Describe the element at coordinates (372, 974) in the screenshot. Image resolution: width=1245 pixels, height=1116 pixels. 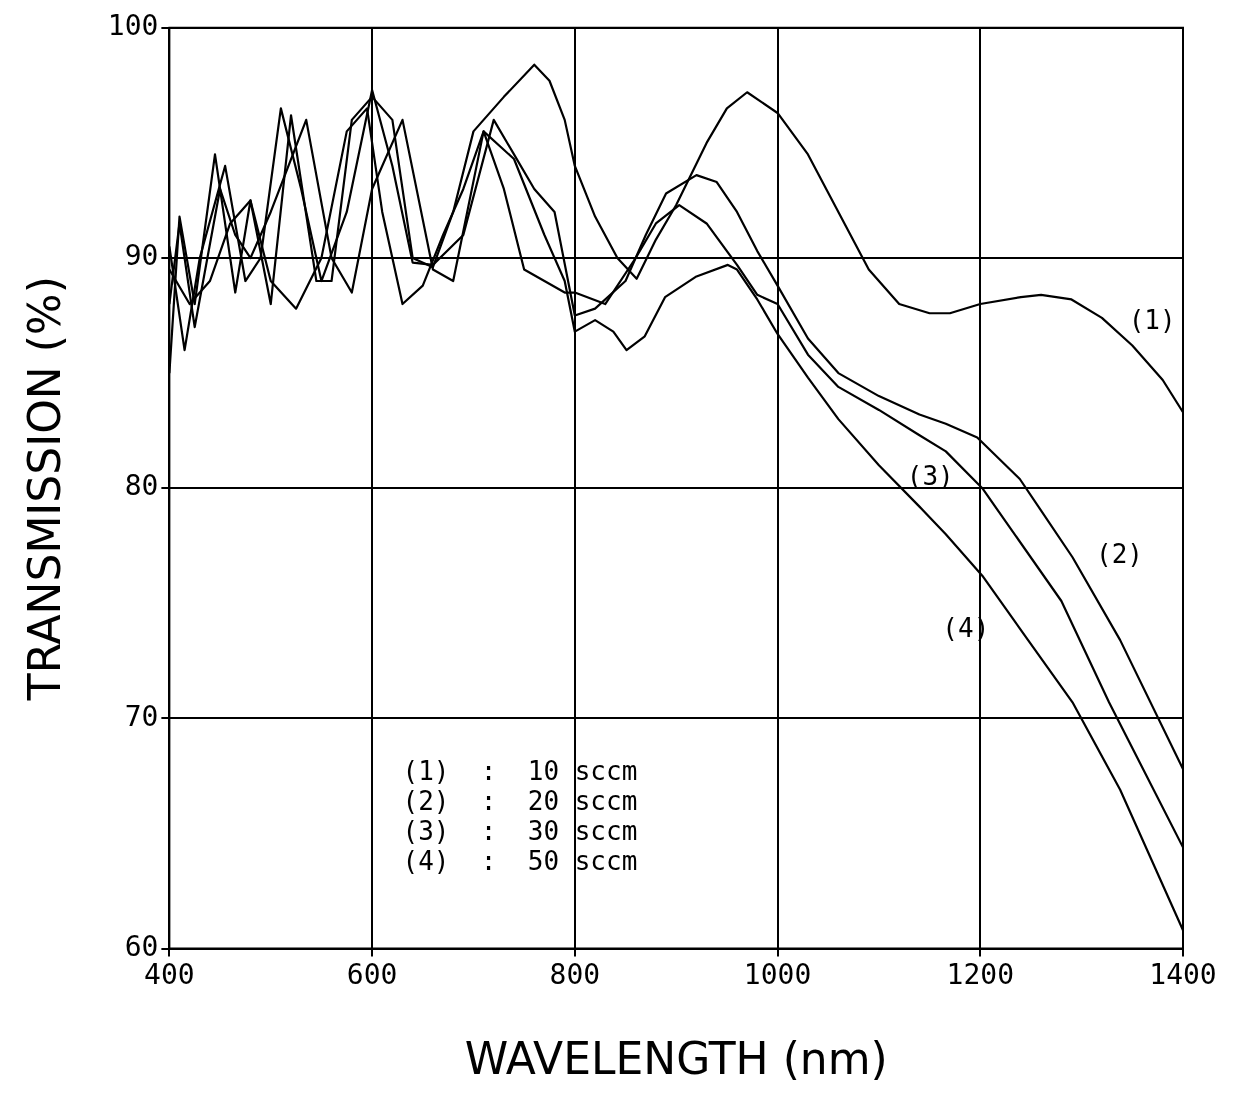
I see `x-tick-label: 600` at that location.